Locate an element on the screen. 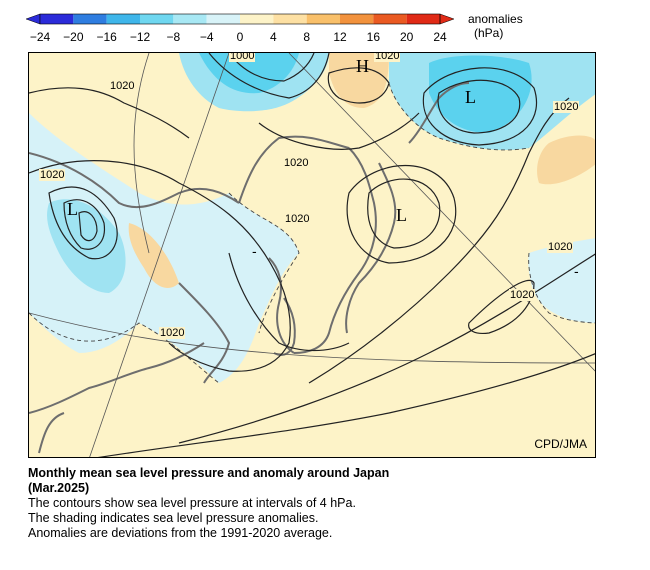 The height and width of the screenshot is (570, 650). color-bar-tick-label: −12 is located at coordinates (140, 37).